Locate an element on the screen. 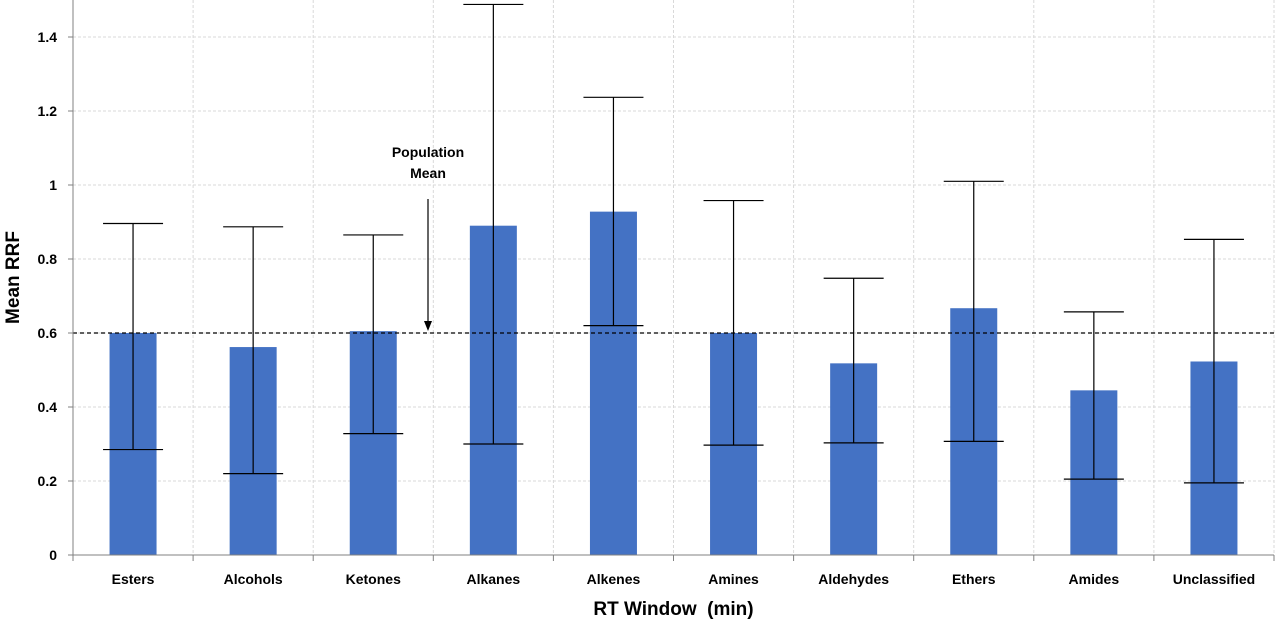  y-tick-label: 0.2 is located at coordinates (48, 481).